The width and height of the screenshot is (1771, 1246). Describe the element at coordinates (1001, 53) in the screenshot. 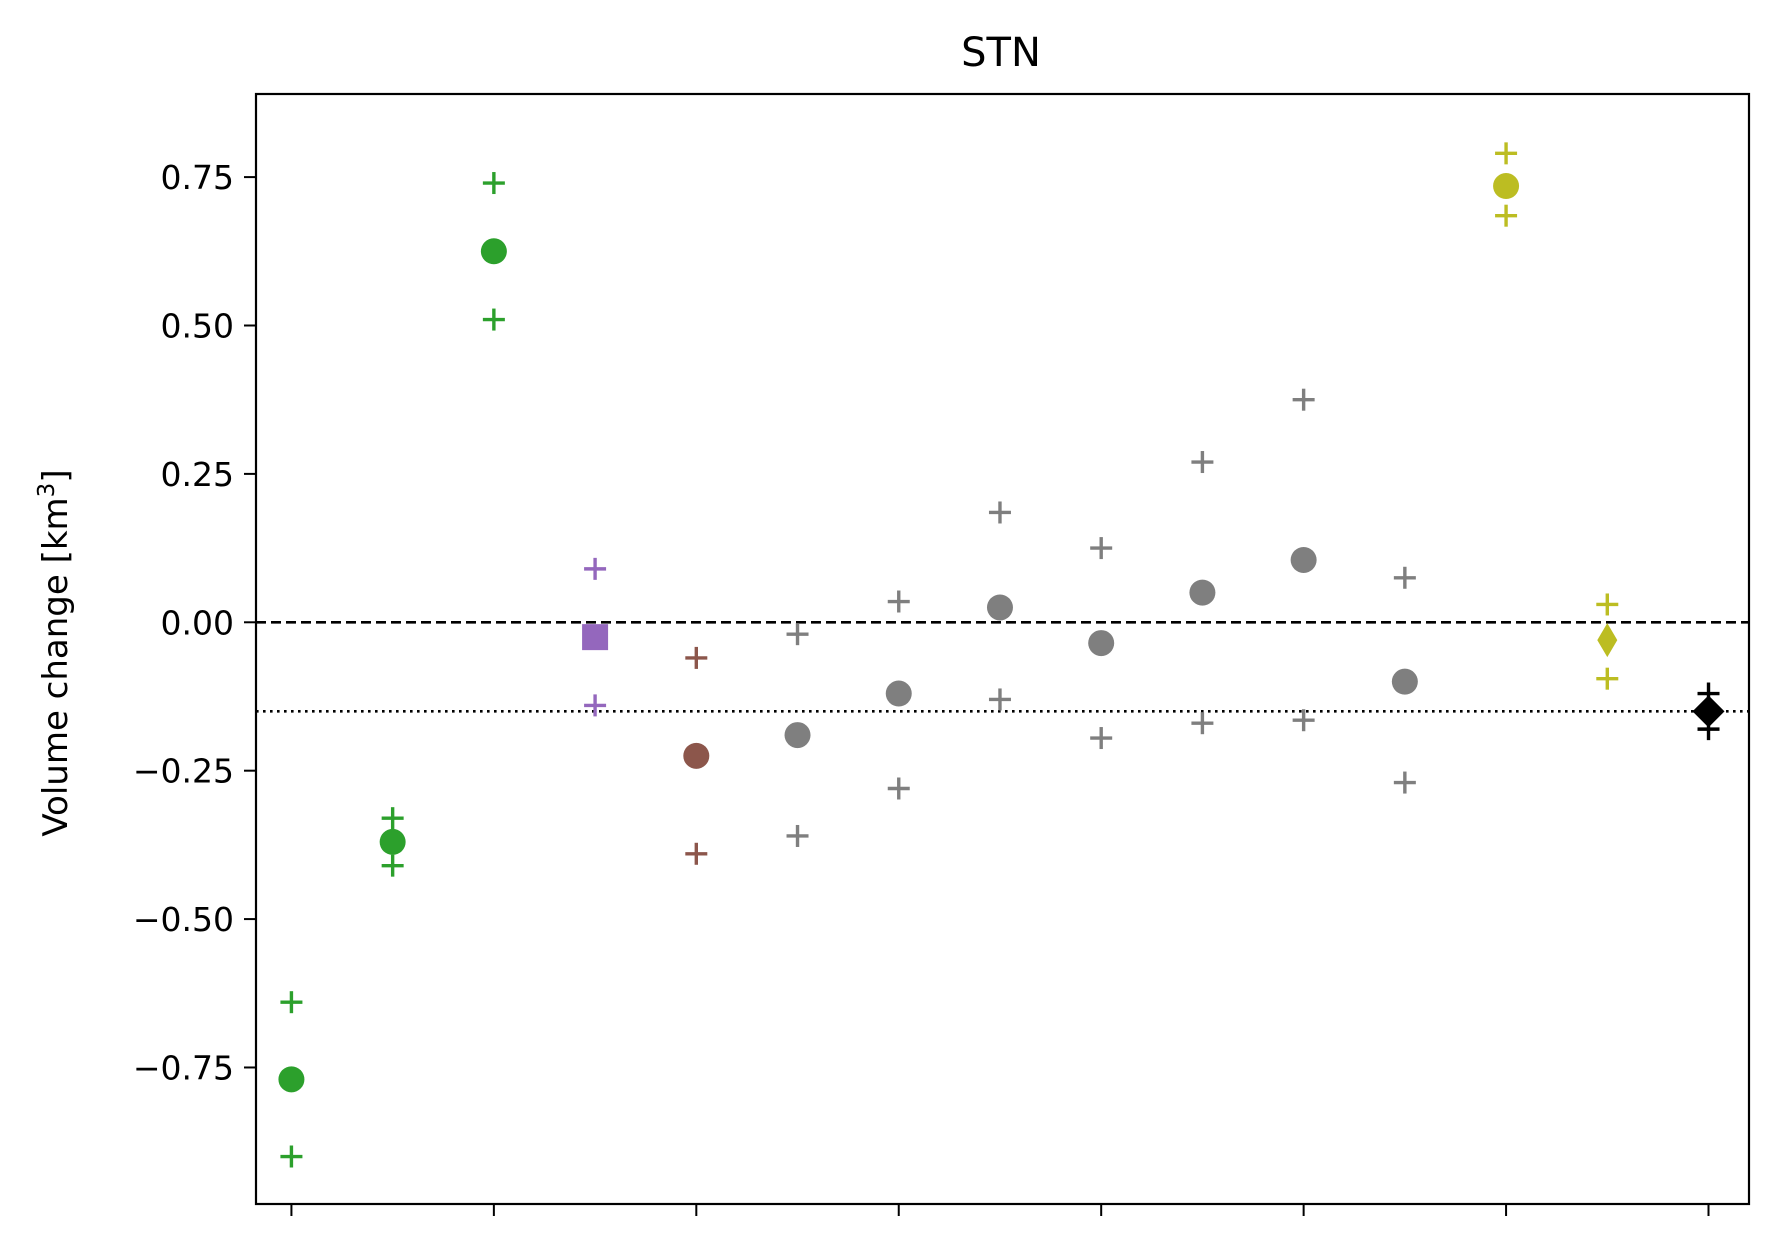

I see `chart-title: STN` at that location.